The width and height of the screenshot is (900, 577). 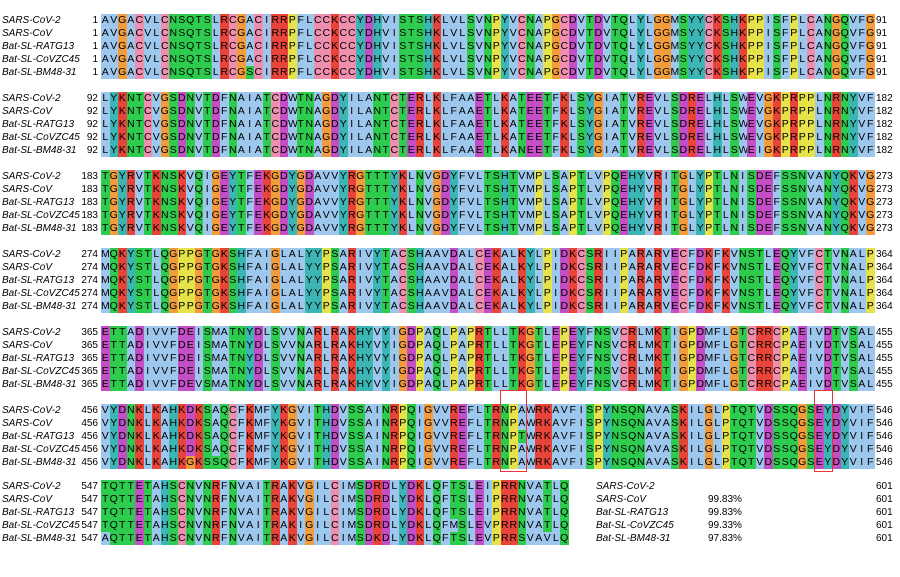 I want to click on residue: M, so click(x=708, y=358).